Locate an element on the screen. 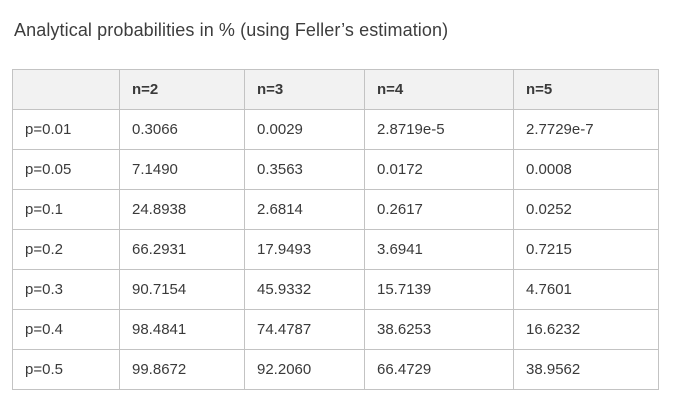 Image resolution: width=680 pixels, height=413 pixels. row-label: p=0.3 is located at coordinates (66, 289).